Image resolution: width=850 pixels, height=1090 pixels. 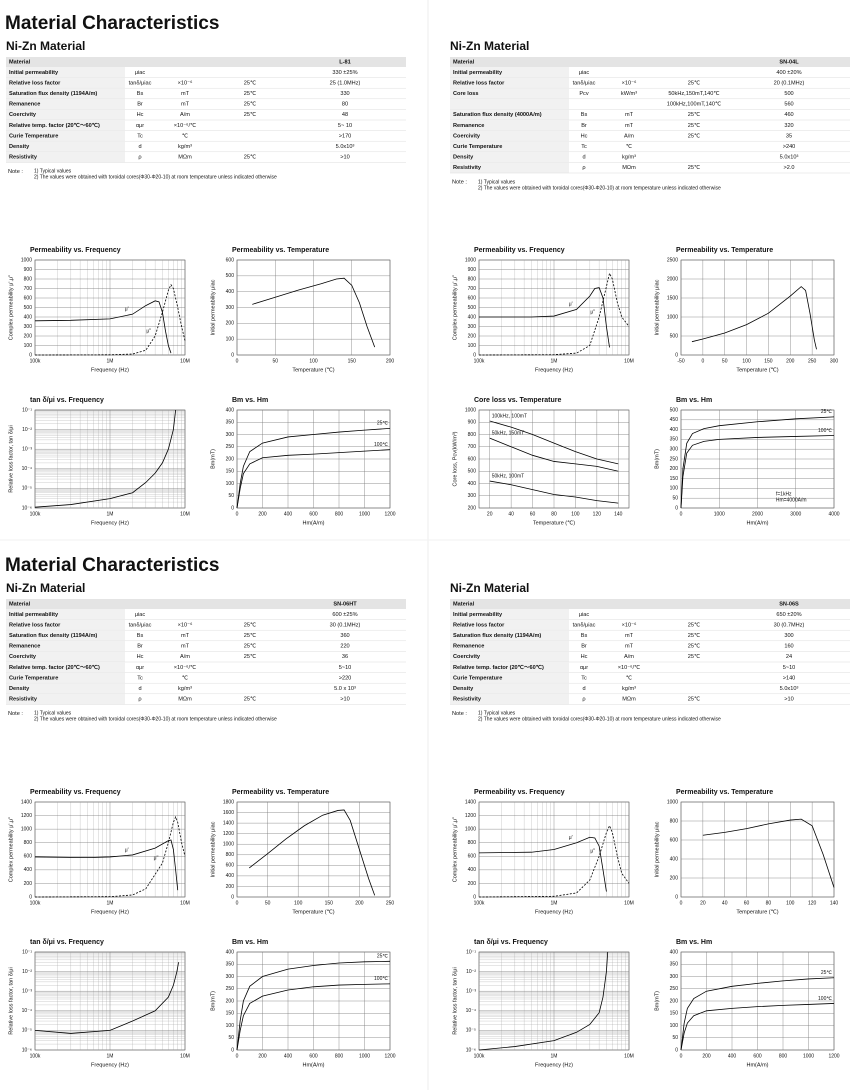 What do you see at coordinates (35, 514) in the screenshot?
I see `x-tick-label: 100k` at bounding box center [35, 514].